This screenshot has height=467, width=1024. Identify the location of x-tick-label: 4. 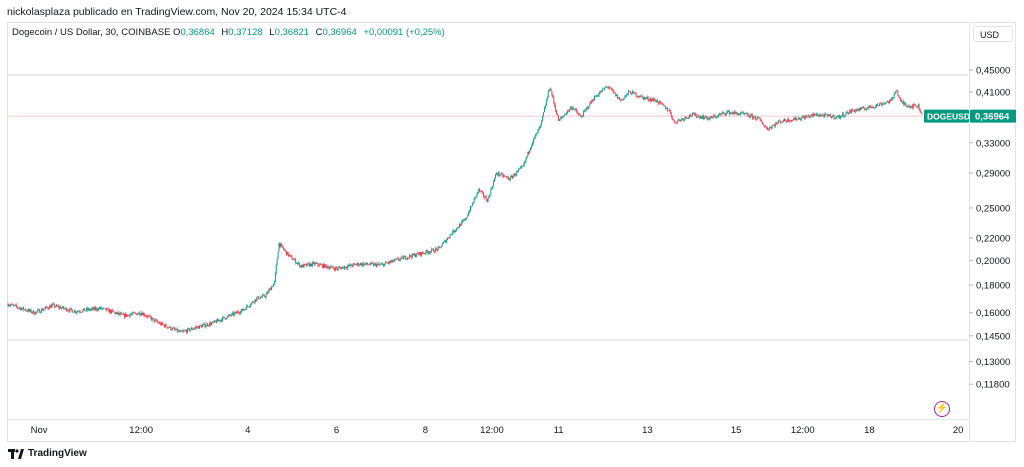
(247, 430).